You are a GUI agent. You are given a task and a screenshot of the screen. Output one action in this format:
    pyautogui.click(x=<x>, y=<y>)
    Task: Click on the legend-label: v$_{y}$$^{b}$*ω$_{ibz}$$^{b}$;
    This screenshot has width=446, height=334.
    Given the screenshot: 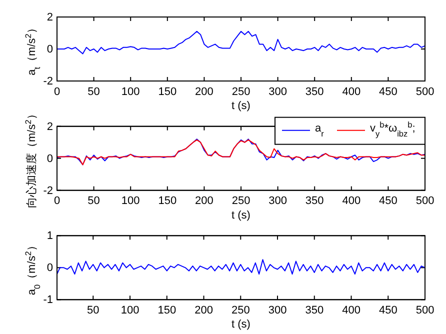 What is the action you would take?
    pyautogui.click(x=393, y=129)
    